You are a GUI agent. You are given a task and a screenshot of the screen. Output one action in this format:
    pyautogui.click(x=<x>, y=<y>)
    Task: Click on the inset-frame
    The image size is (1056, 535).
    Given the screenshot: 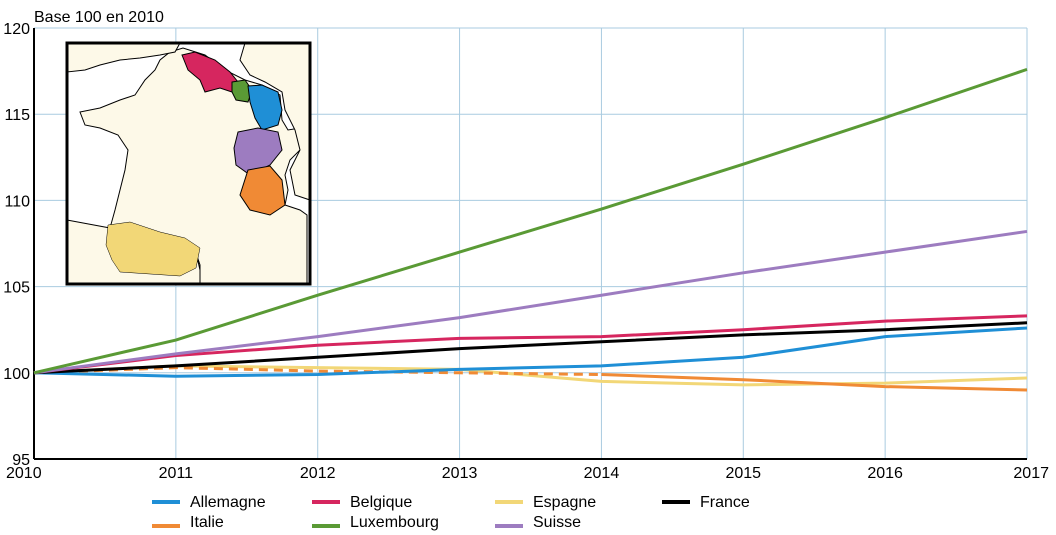 What is the action you would take?
    pyautogui.click(x=188, y=163)
    